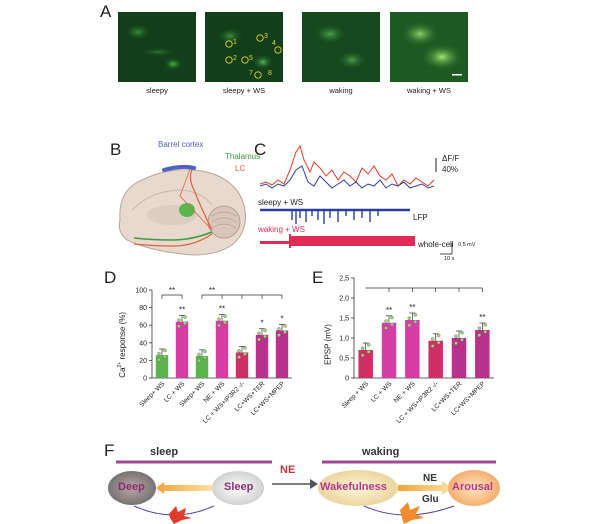  What do you see at coordinates (429, 90) in the screenshot?
I see `caption-waking-ws: waking + WS` at bounding box center [429, 90].